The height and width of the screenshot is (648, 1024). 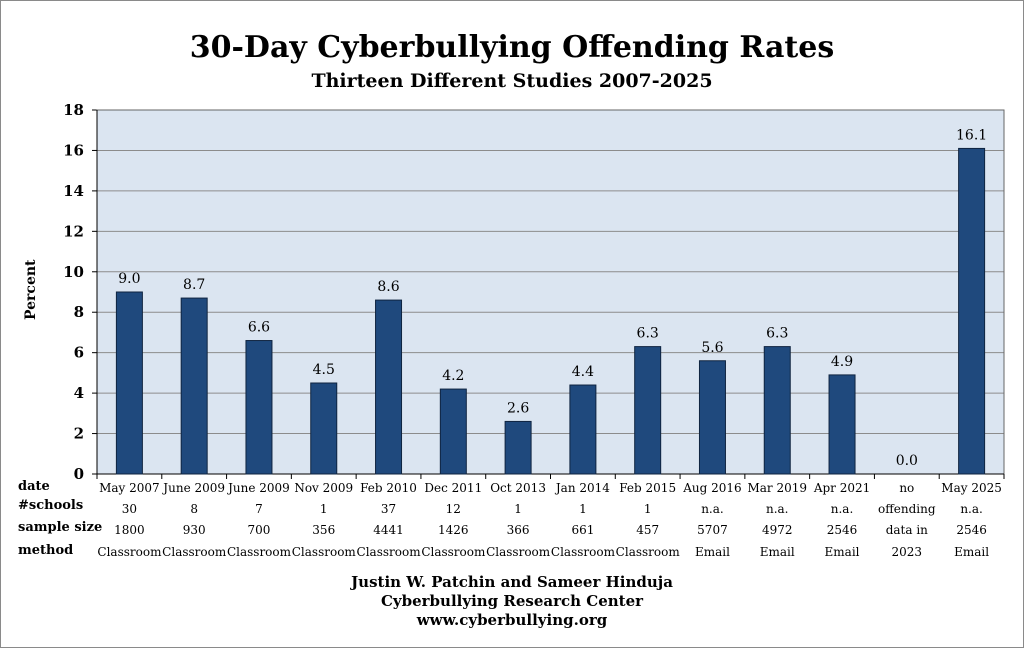 What do you see at coordinates (512, 620) in the screenshot?
I see `footer-url: www.cyberbullying.org` at bounding box center [512, 620].